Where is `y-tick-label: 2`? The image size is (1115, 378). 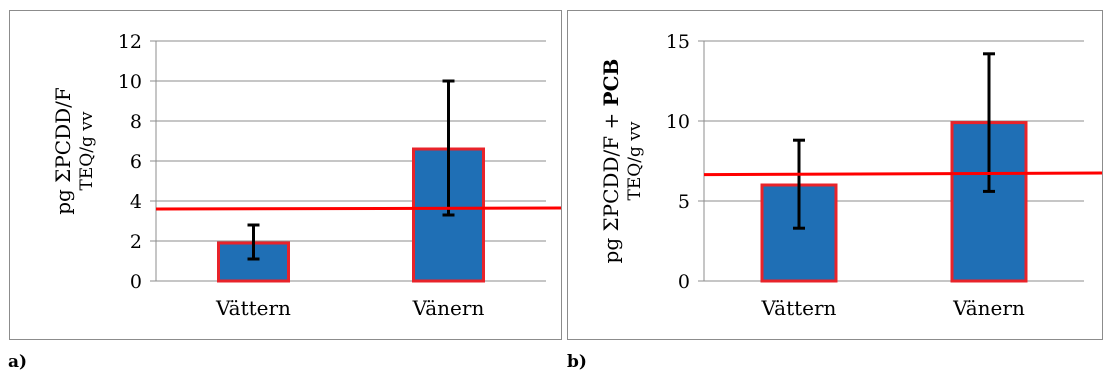
y-tick-label: 2 is located at coordinates (136, 242).